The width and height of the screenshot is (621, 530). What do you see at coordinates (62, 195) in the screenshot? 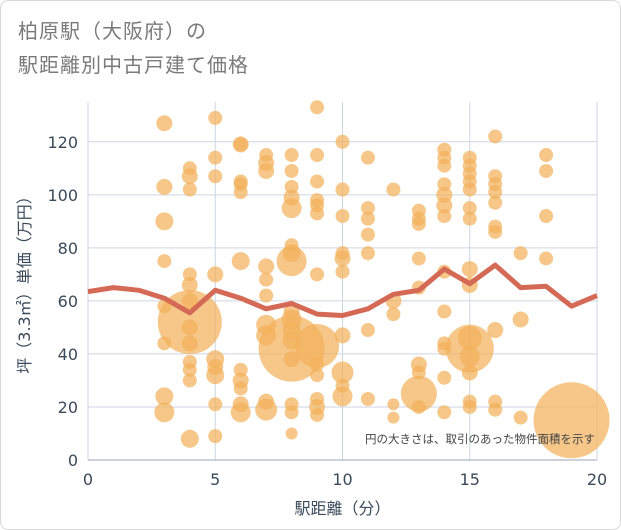
I see `y-tick-label: 100` at bounding box center [62, 195].